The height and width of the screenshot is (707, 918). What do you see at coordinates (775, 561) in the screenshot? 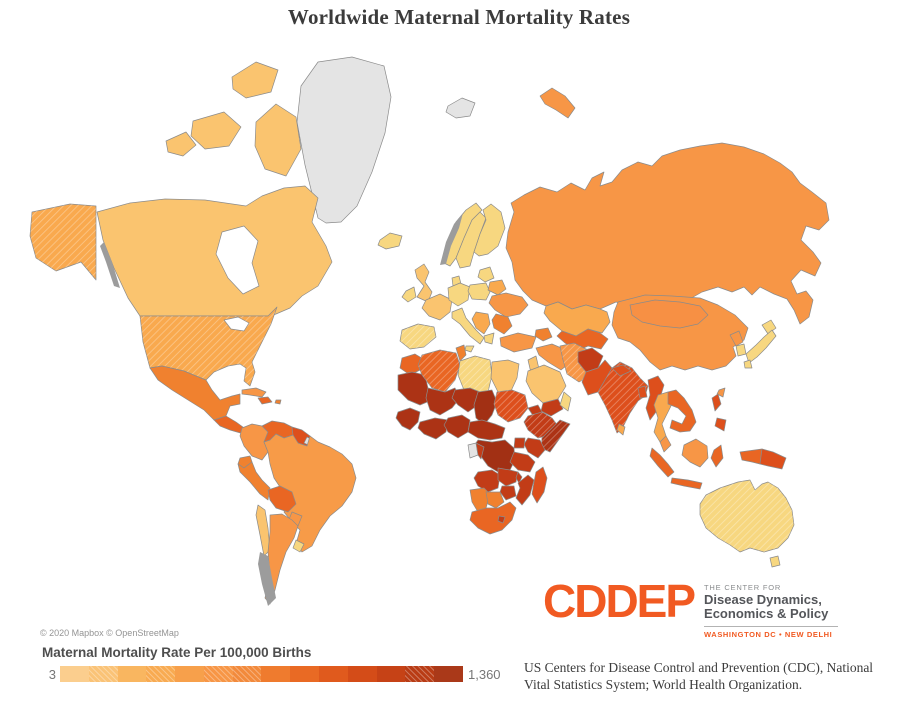
I see `tasmania-region` at bounding box center [775, 561].